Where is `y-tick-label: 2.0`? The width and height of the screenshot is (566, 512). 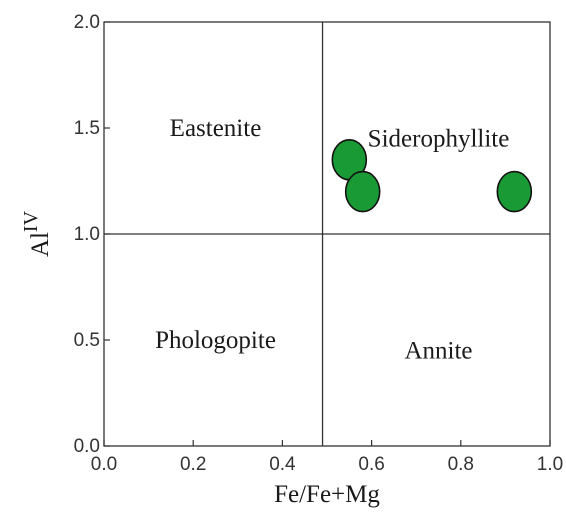 y-tick-label: 2.0 is located at coordinates (87, 22).